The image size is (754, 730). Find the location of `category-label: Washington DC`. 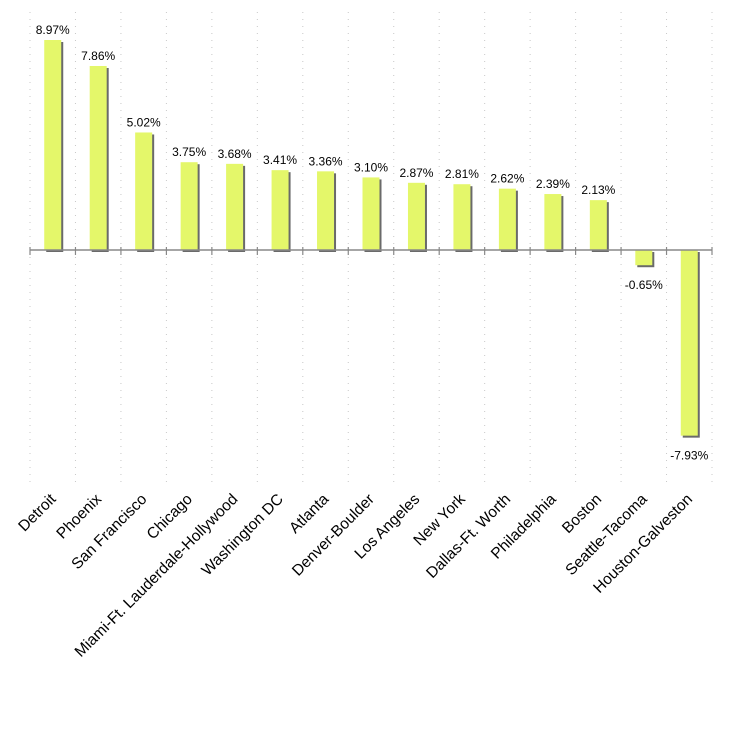

category-label: Washington DC is located at coordinates (243, 535).